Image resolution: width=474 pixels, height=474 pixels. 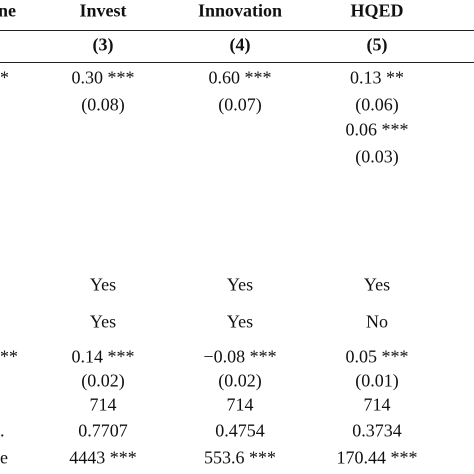 What do you see at coordinates (103, 77) in the screenshot?
I see `table-cell: 0.30 ***` at bounding box center [103, 77].